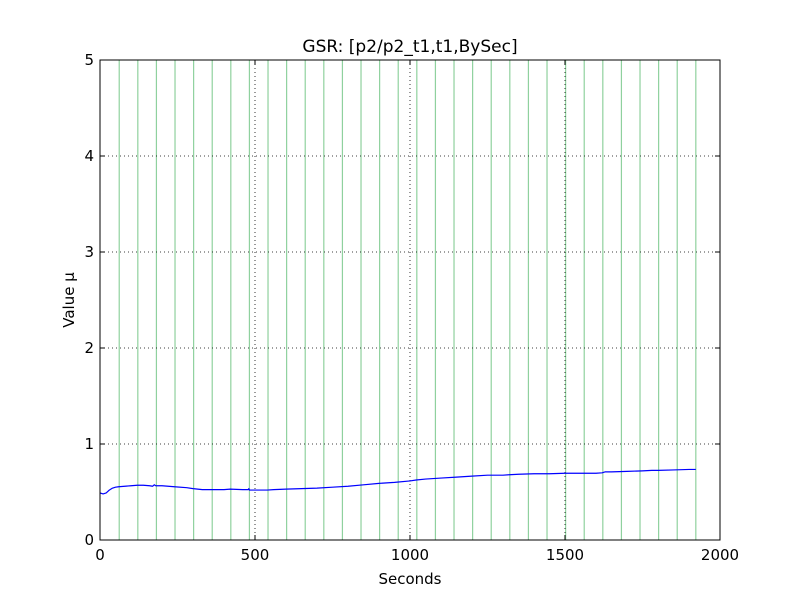 This screenshot has height=600, width=800. Describe the element at coordinates (565, 555) in the screenshot. I see `x-tick-label-3: 1500` at that location.